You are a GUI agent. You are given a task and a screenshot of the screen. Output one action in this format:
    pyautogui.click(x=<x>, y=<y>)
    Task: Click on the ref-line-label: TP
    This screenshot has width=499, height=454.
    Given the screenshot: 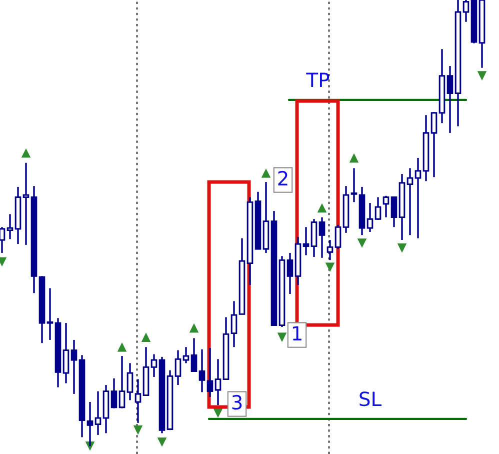 What is the action you would take?
    pyautogui.click(x=318, y=79)
    